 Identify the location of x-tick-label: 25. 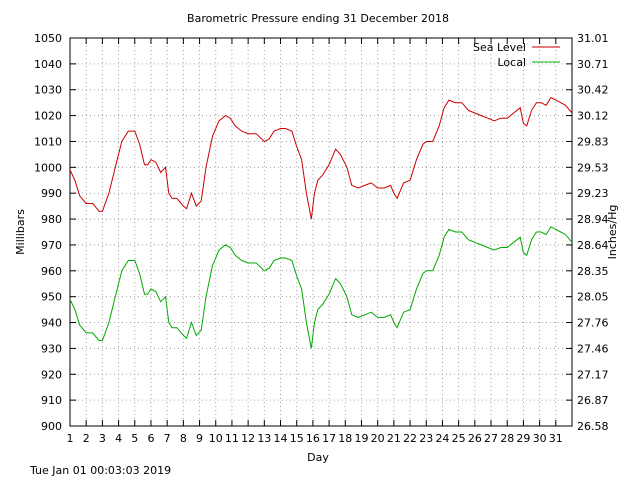
(459, 438).